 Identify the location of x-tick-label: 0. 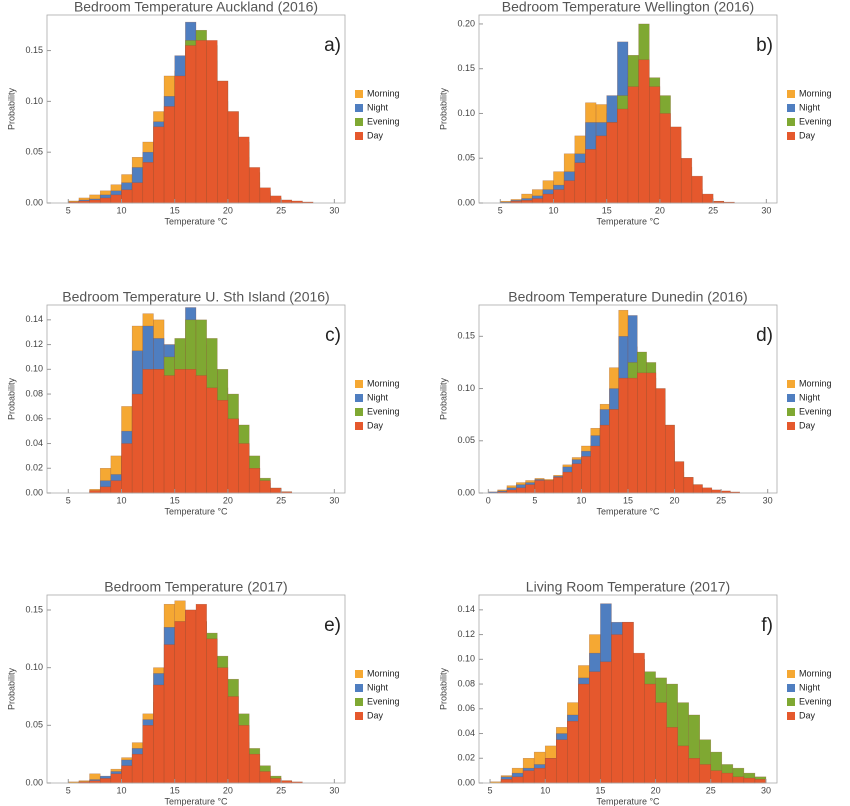
(488, 500).